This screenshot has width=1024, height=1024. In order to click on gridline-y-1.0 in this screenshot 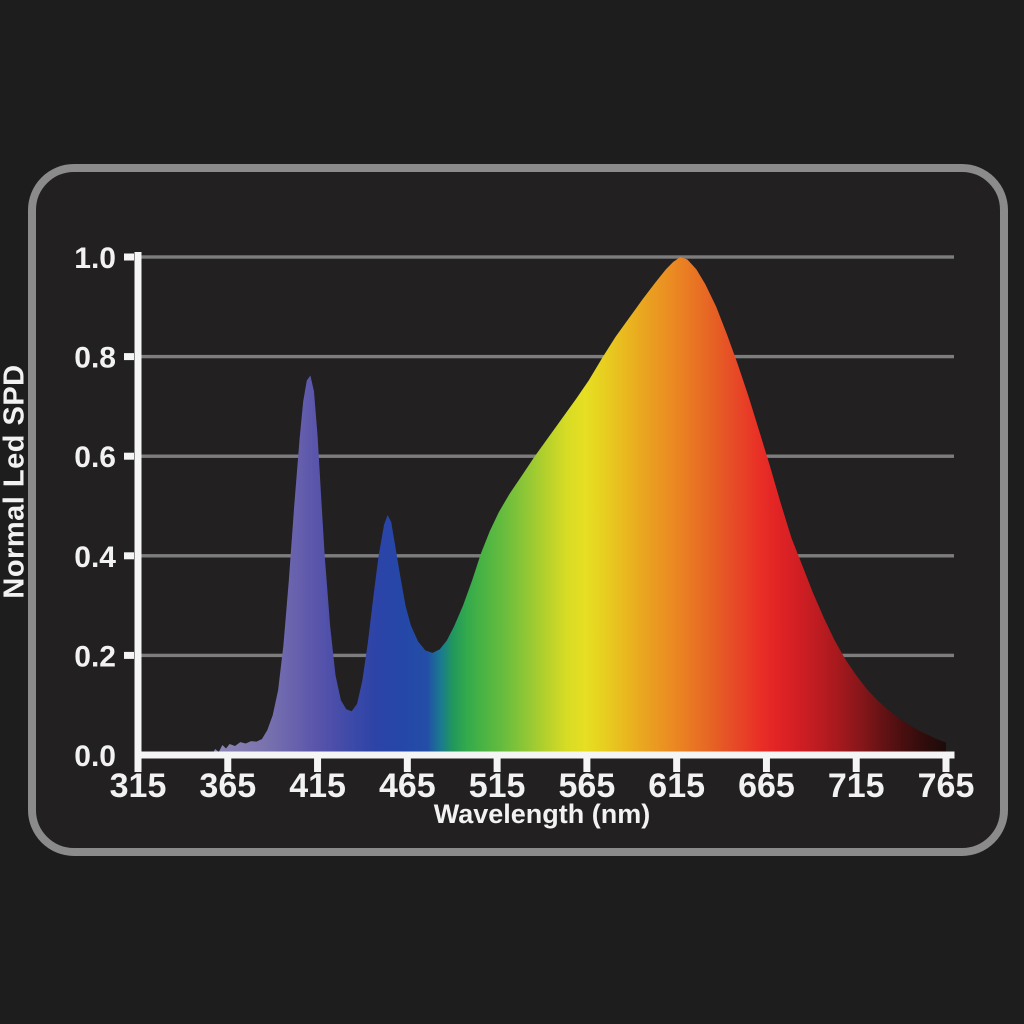, I will do `click(547, 257)`.